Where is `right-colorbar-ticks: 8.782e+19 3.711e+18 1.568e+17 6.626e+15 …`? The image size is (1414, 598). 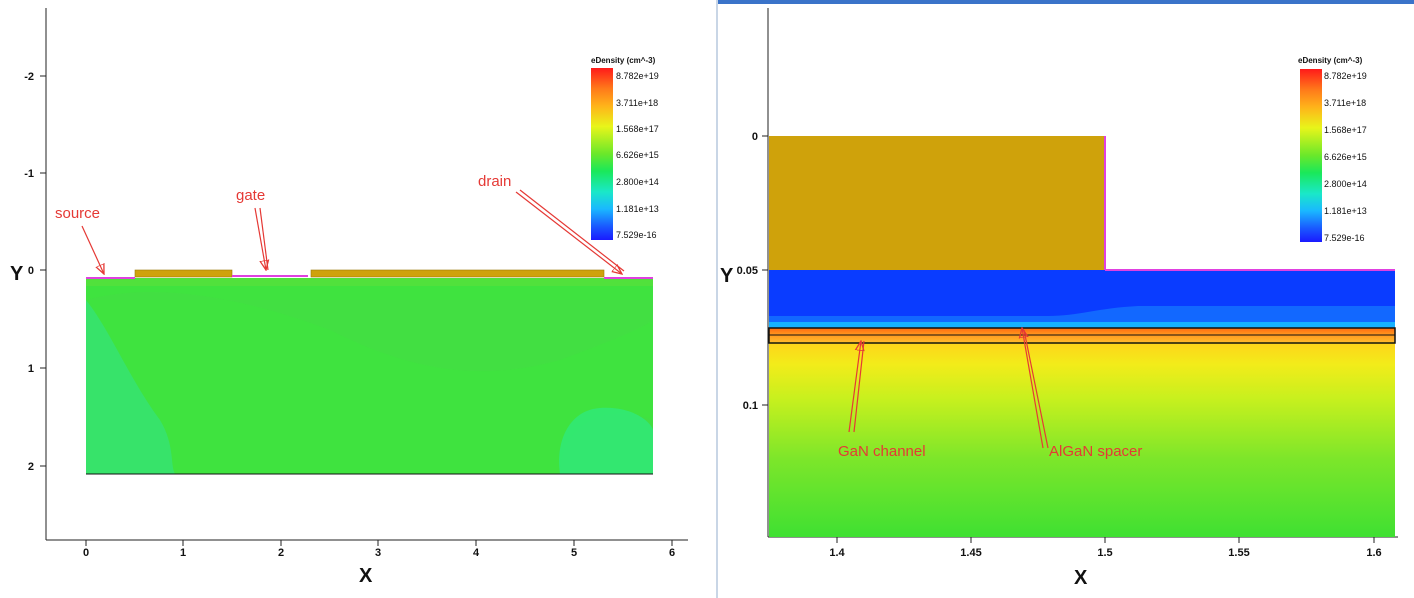
right-colorbar-ticks: 8.782e+19 3.711e+18 1.568e+17 6.626e+15 … is located at coordinates (1345, 157).